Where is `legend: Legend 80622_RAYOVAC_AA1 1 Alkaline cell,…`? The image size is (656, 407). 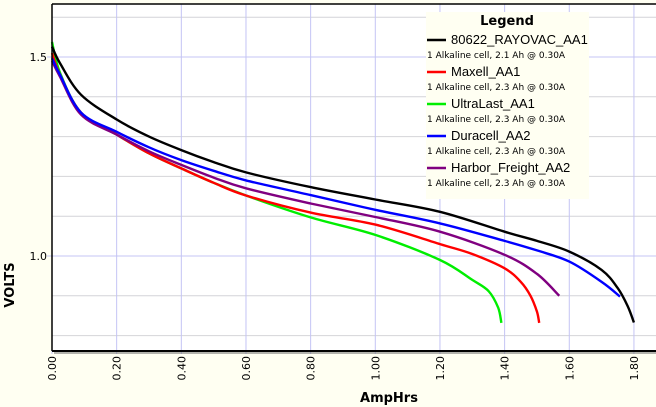 legend: Legend 80622_RAYOVAC_AA1 1 Alkaline cell,… is located at coordinates (507, 105).